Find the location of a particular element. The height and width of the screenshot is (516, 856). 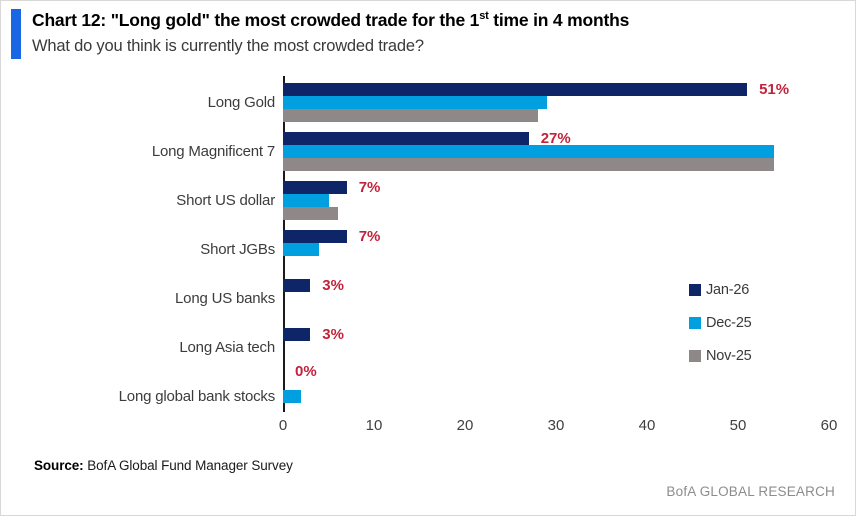

source-line: Source: BofA Global Fund Manager Survey is located at coordinates (163, 465).